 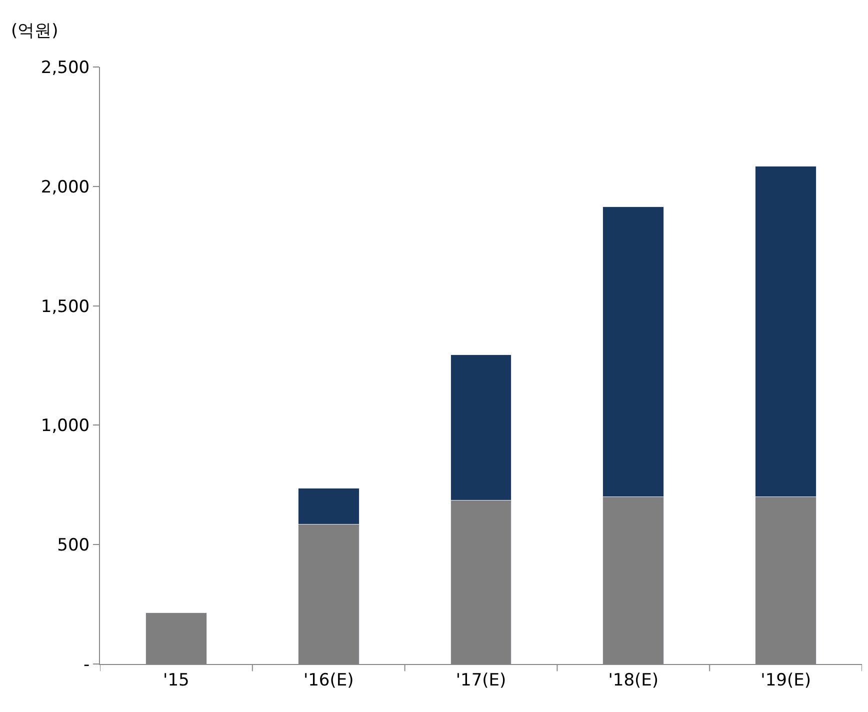 I want to click on y-tick-label: 2,500, so click(x=65, y=68).